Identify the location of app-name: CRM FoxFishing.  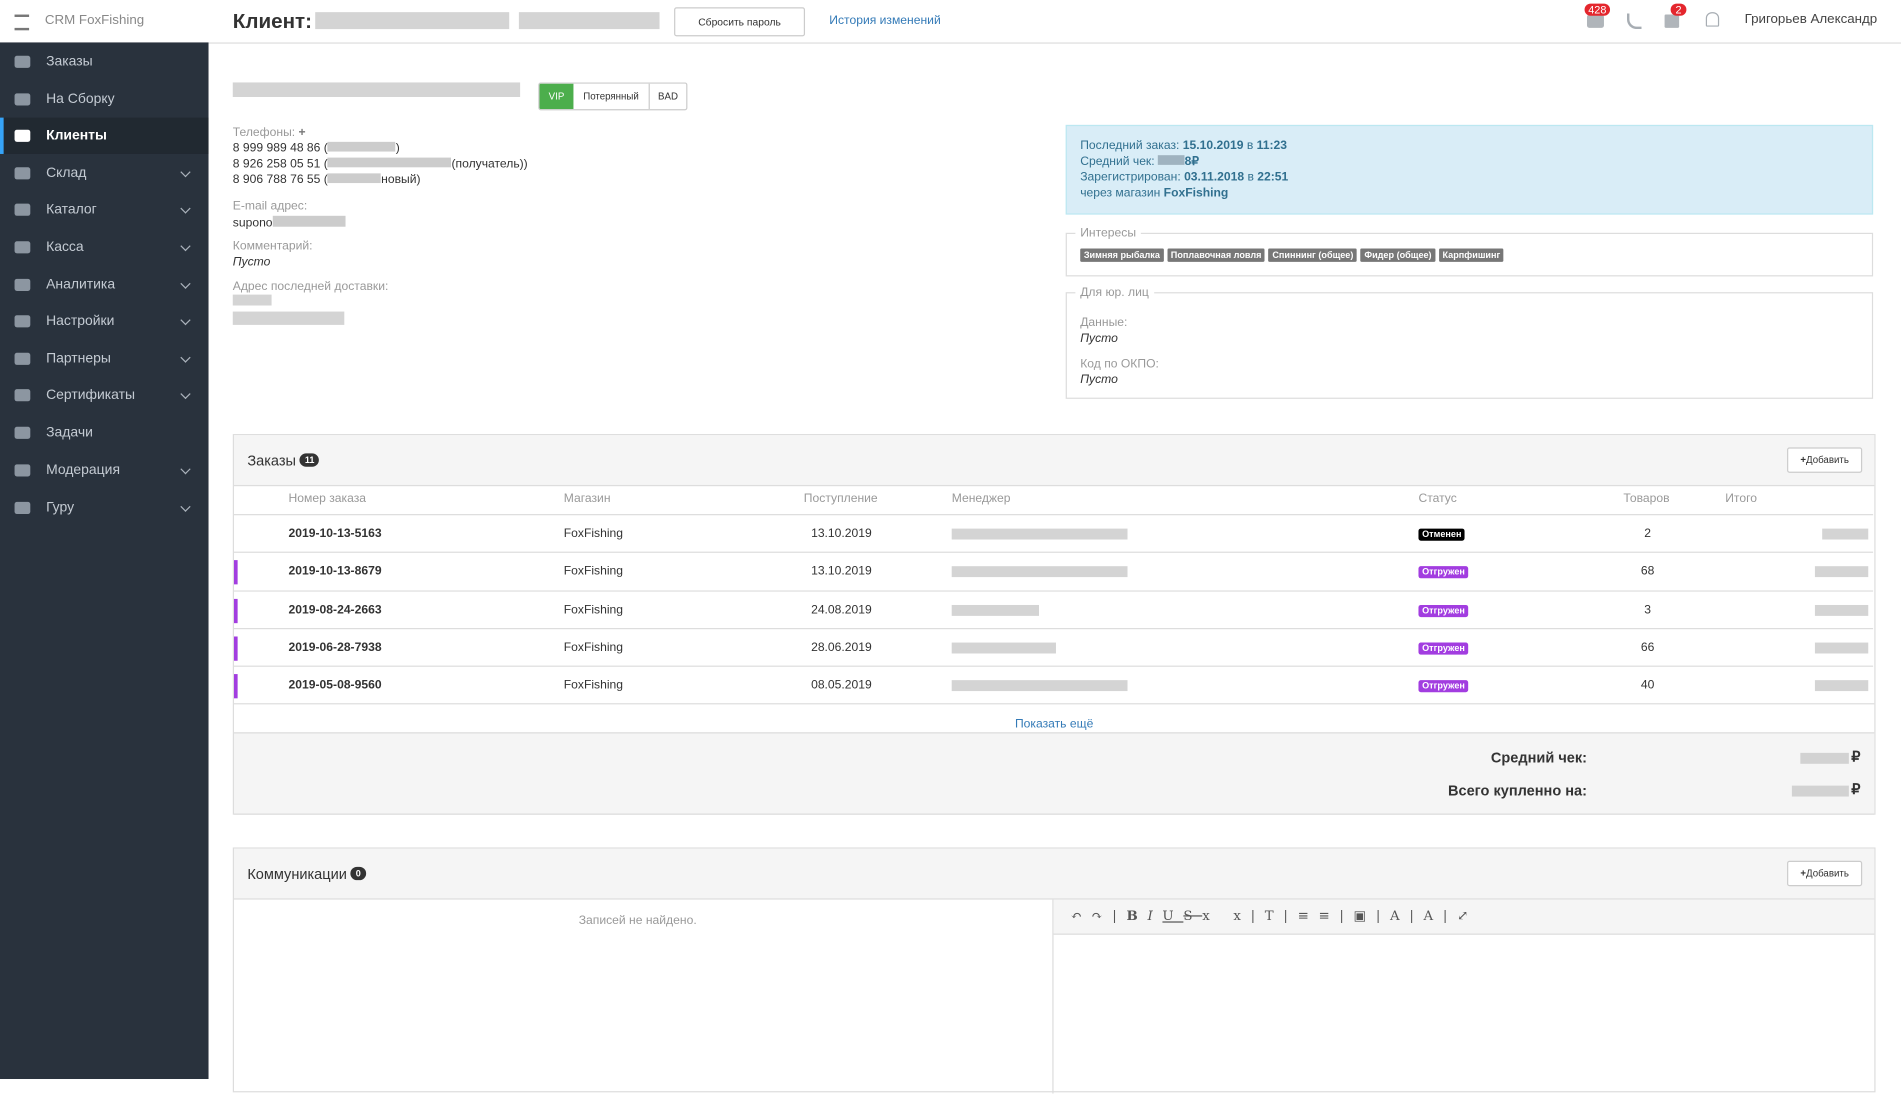
(94, 20).